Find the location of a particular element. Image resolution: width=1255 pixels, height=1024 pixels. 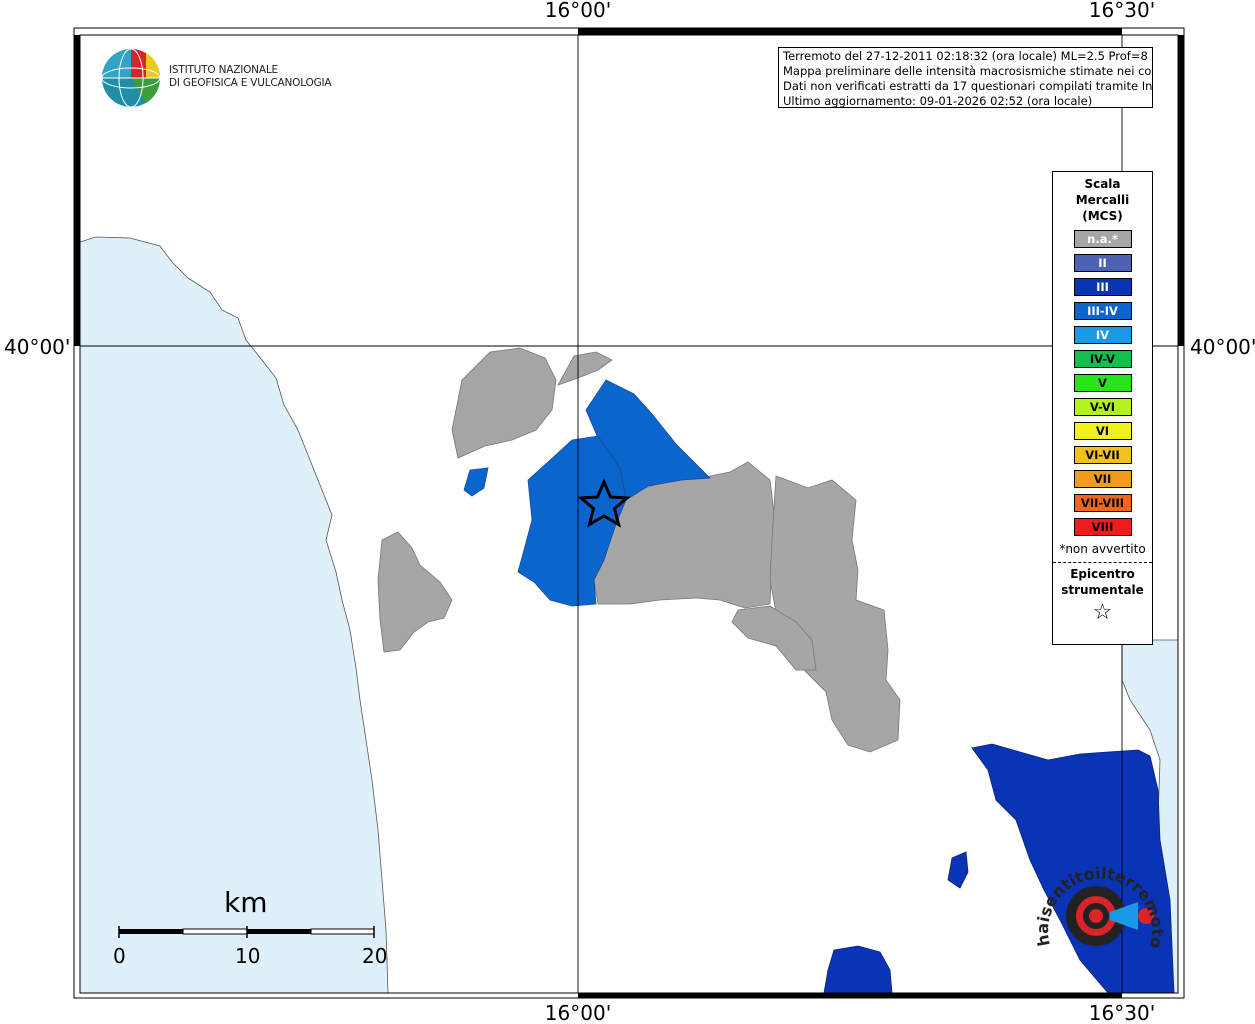

legend-epi-line-1: Epicentro is located at coordinates (1102, 574).